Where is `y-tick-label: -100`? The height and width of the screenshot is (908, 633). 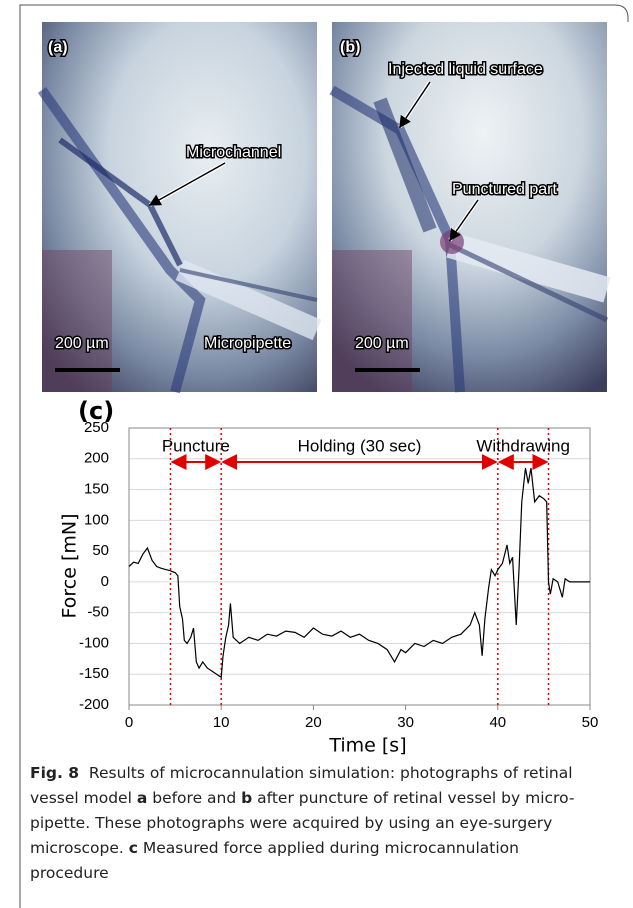 y-tick-label: -100 is located at coordinates (94, 642).